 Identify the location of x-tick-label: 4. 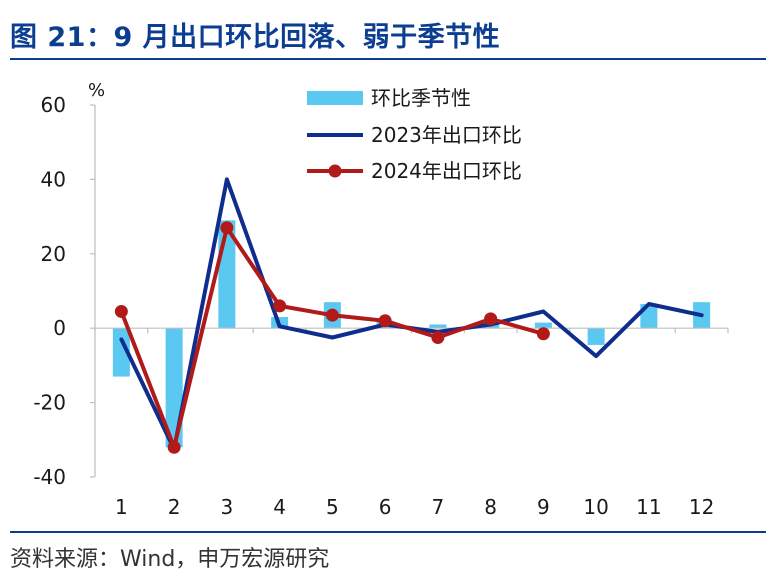
(279, 507).